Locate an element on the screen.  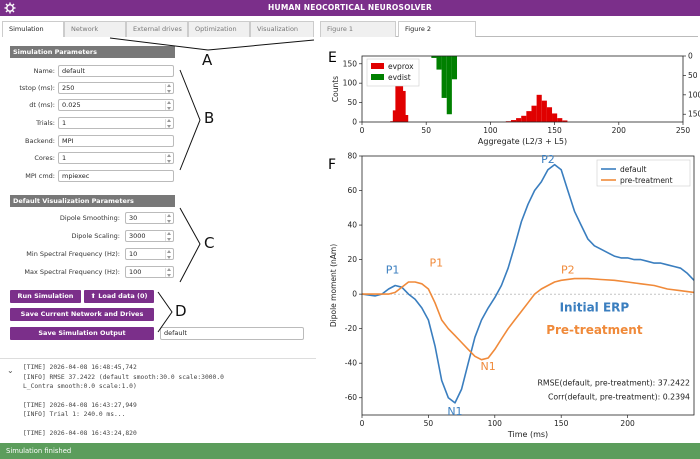
panel-letter-e: E is located at coordinates (332, 58).